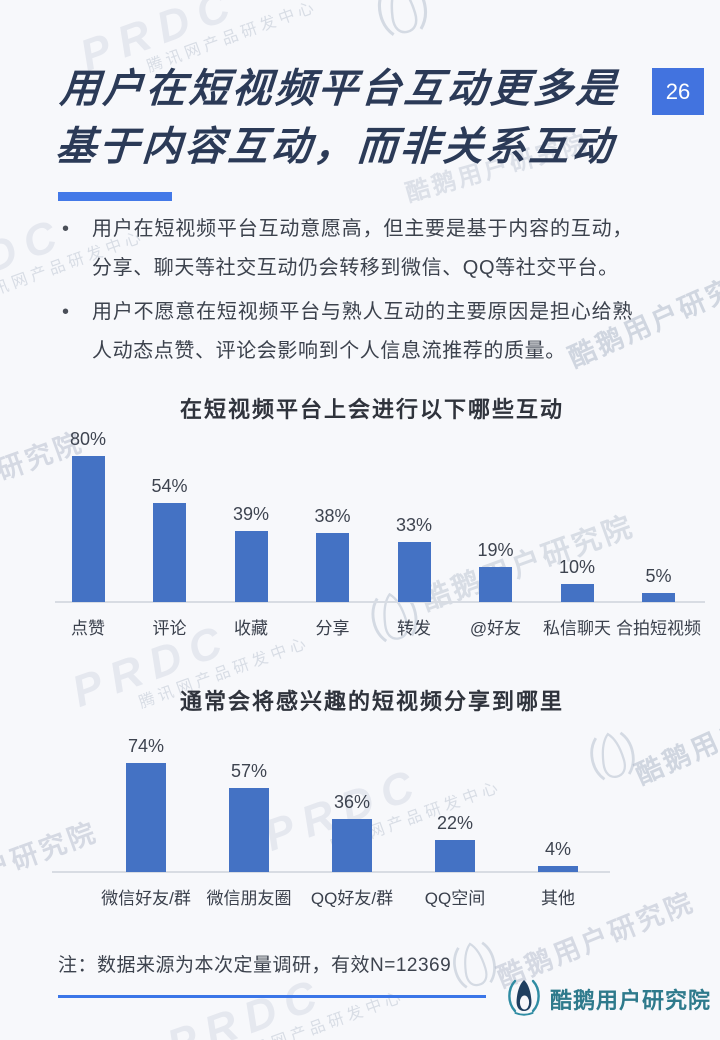  What do you see at coordinates (577, 628) in the screenshot?
I see `bar-category-label: 私信聊天` at bounding box center [577, 628].